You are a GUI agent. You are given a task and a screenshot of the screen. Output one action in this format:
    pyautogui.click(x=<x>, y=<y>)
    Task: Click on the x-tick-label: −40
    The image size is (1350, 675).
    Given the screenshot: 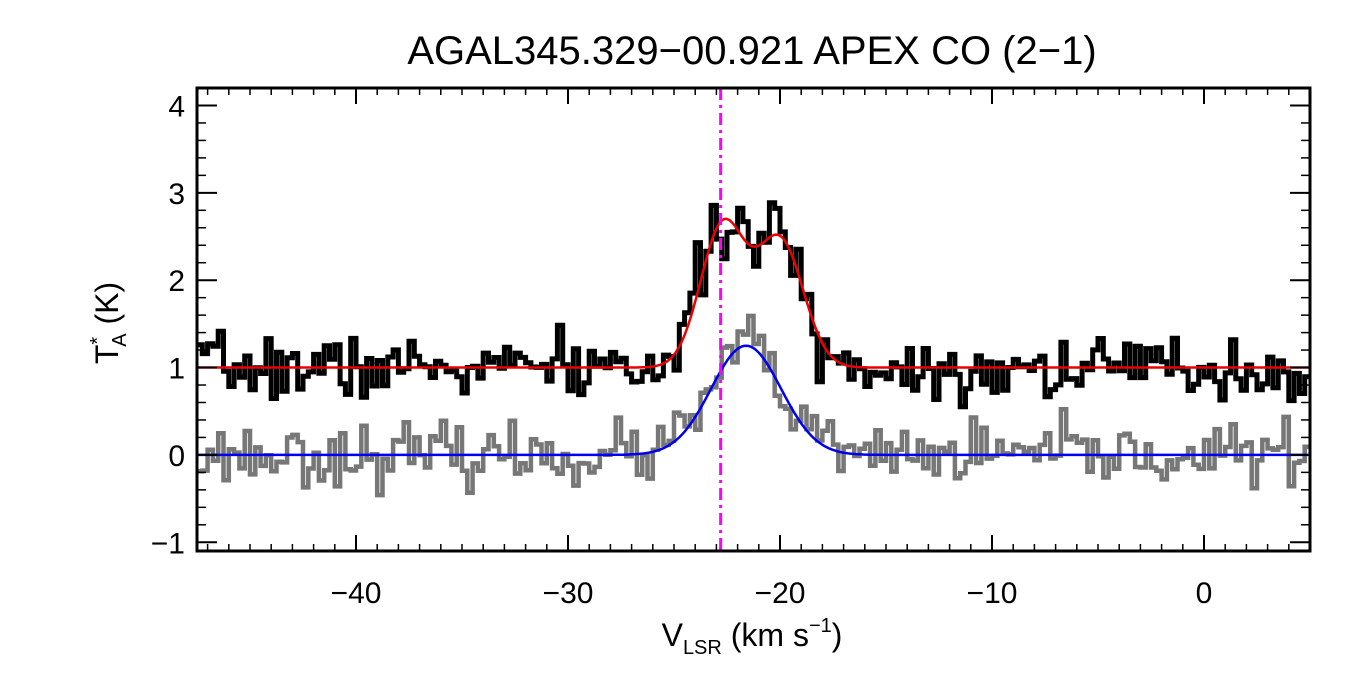 What is the action you would take?
    pyautogui.click(x=356, y=593)
    